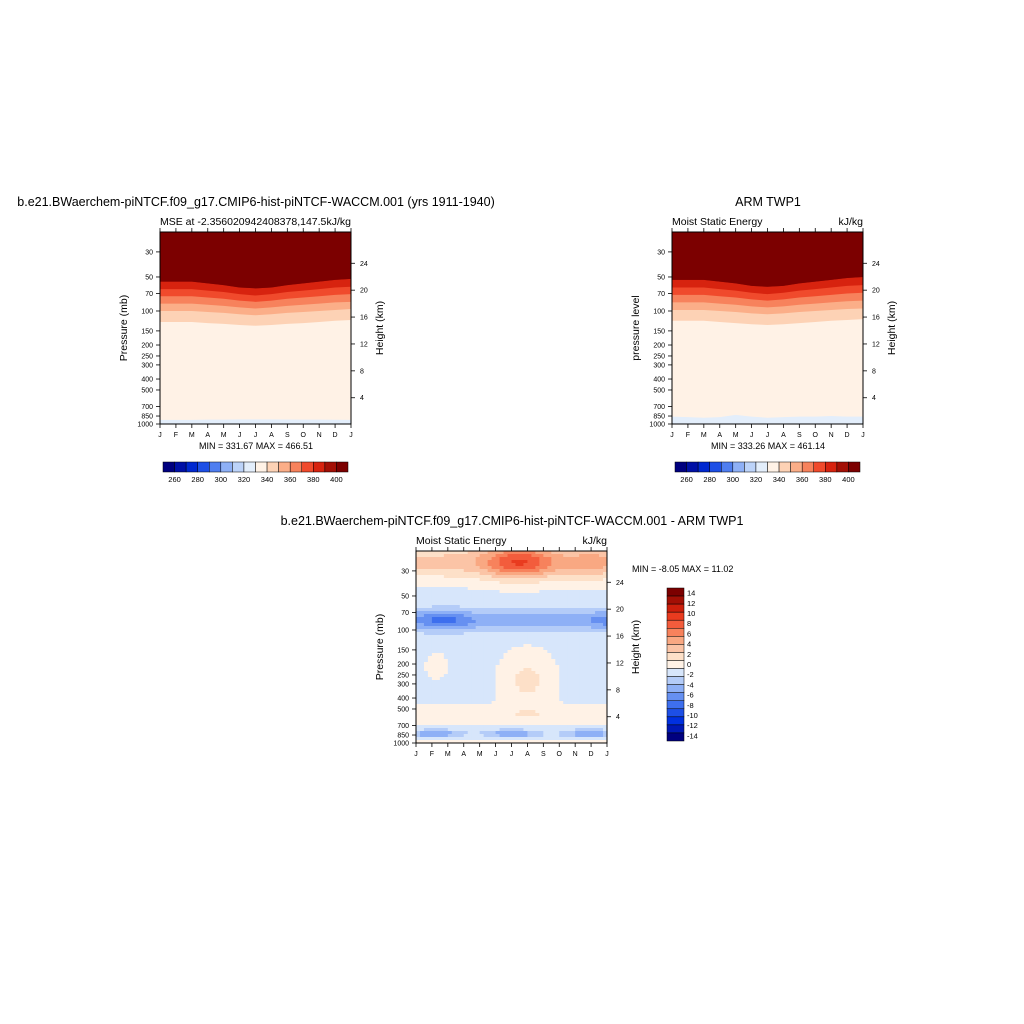 The width and height of the screenshot is (1024, 1024). What do you see at coordinates (661, 294) in the screenshot?
I see `y-tick-label: 70` at bounding box center [661, 294].